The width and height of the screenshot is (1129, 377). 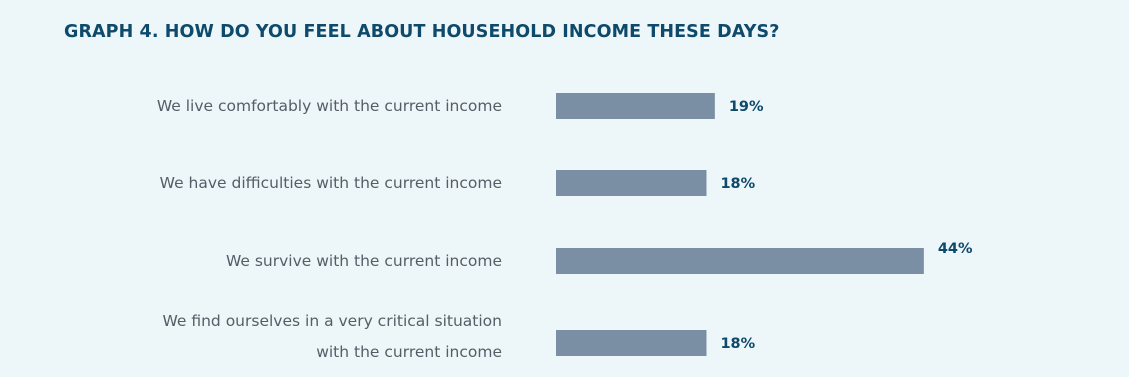 I want to click on value-label-3: 44%, so click(x=955, y=249).